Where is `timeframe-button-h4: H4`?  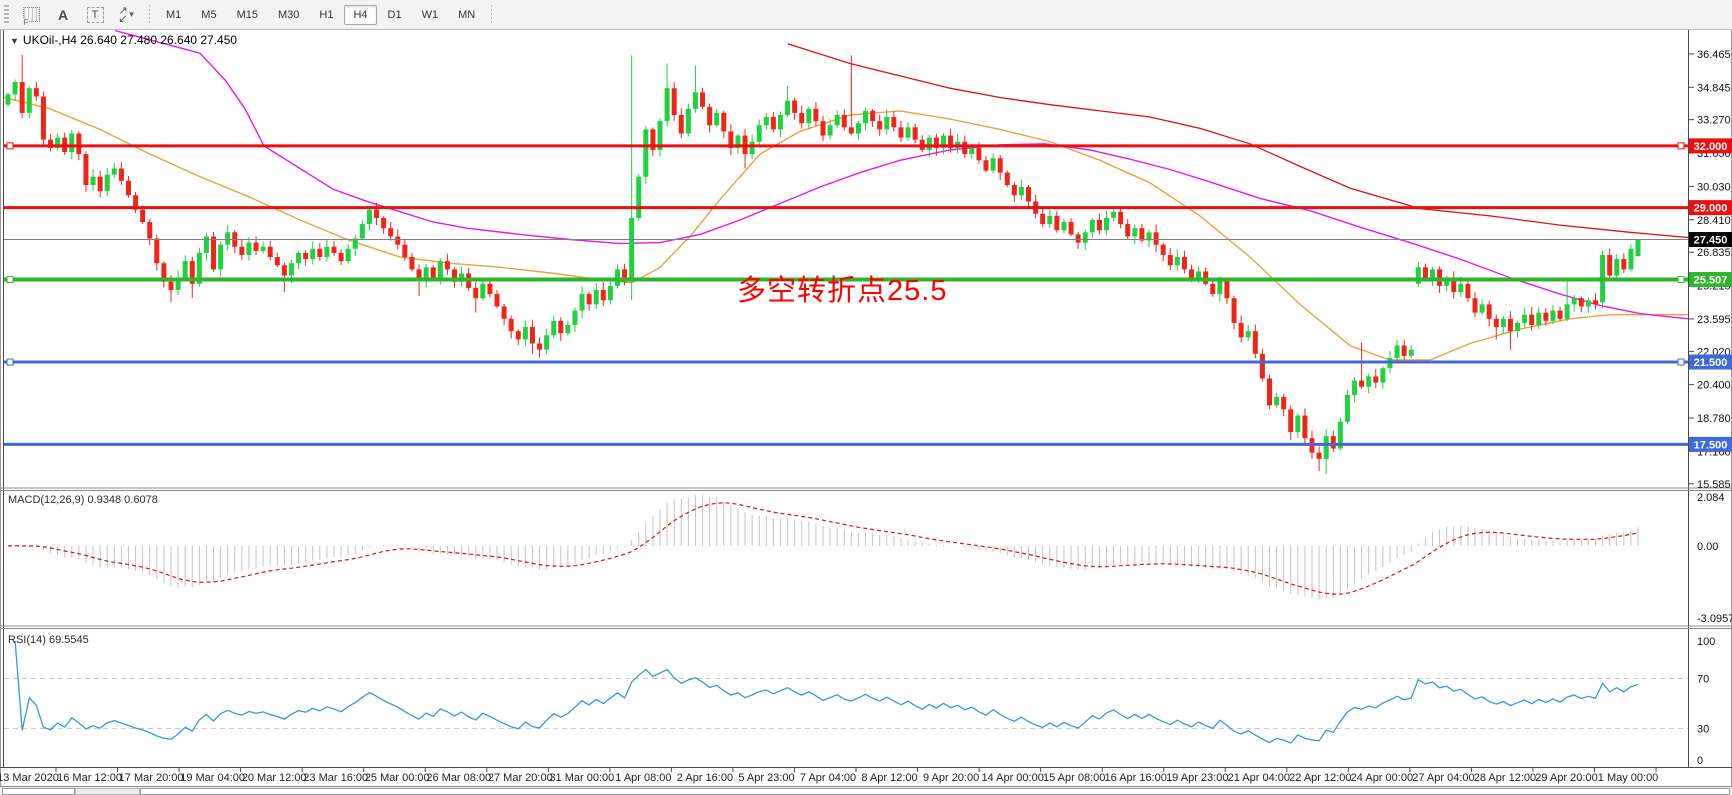
timeframe-button-h4: H4 is located at coordinates (360, 14).